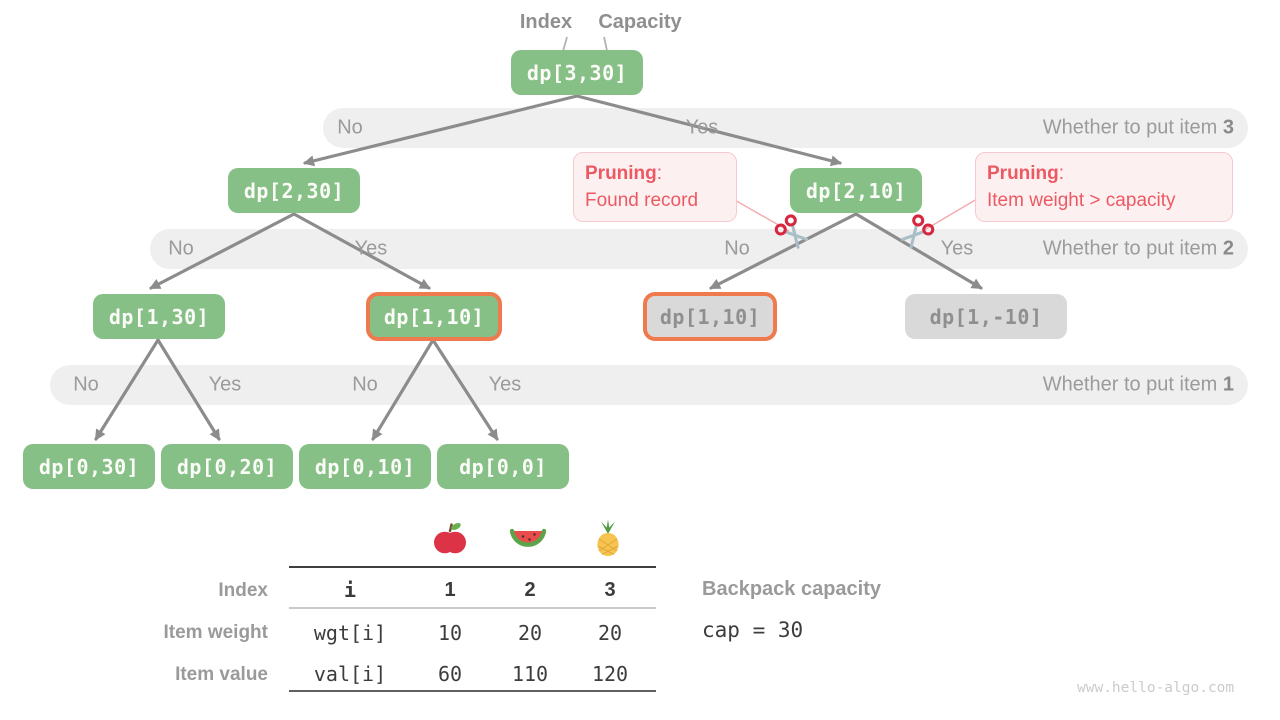 Image resolution: width=1280 pixels, height=720 pixels. Describe the element at coordinates (608, 538) in the screenshot. I see `pineapple-icon` at that location.